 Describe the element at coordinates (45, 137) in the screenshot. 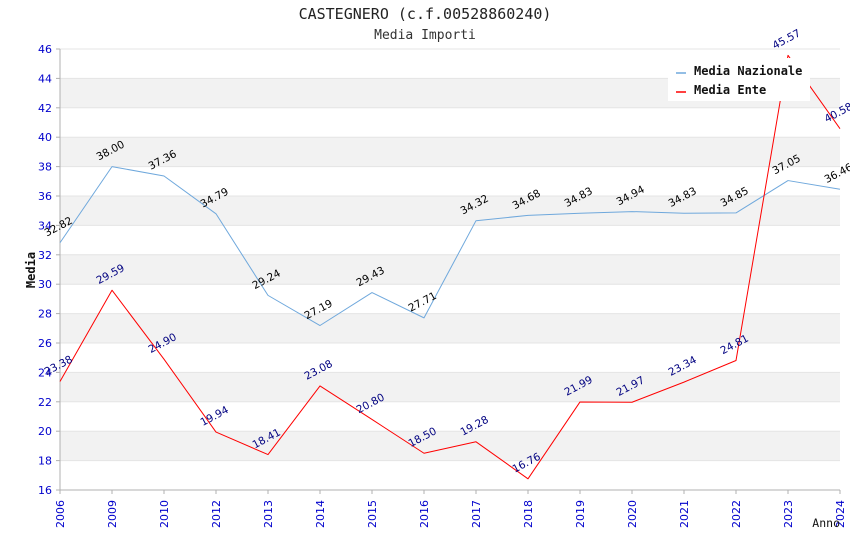

I see `y-tick-label: 40` at that location.